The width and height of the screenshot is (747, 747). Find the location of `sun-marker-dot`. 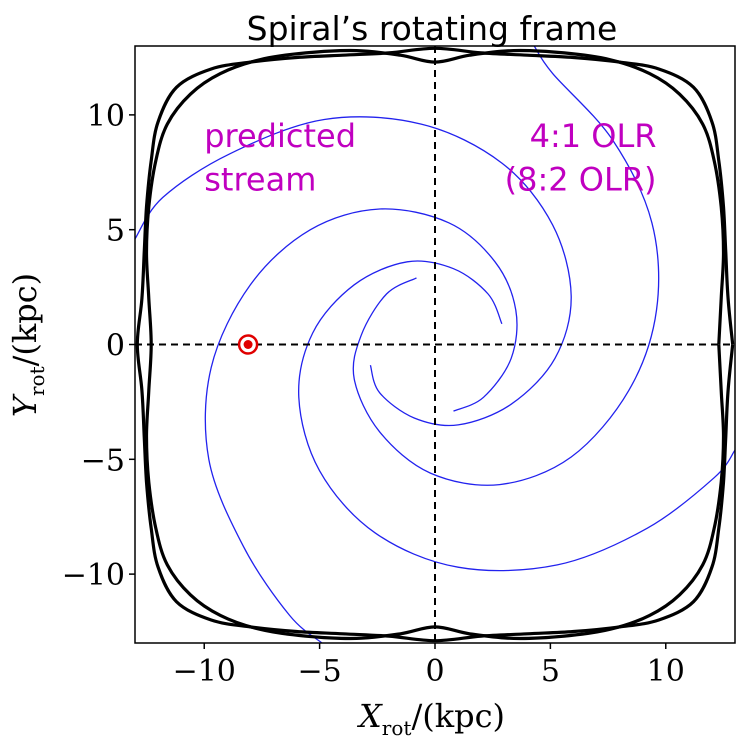

sun-marker-dot is located at coordinates (248, 344).